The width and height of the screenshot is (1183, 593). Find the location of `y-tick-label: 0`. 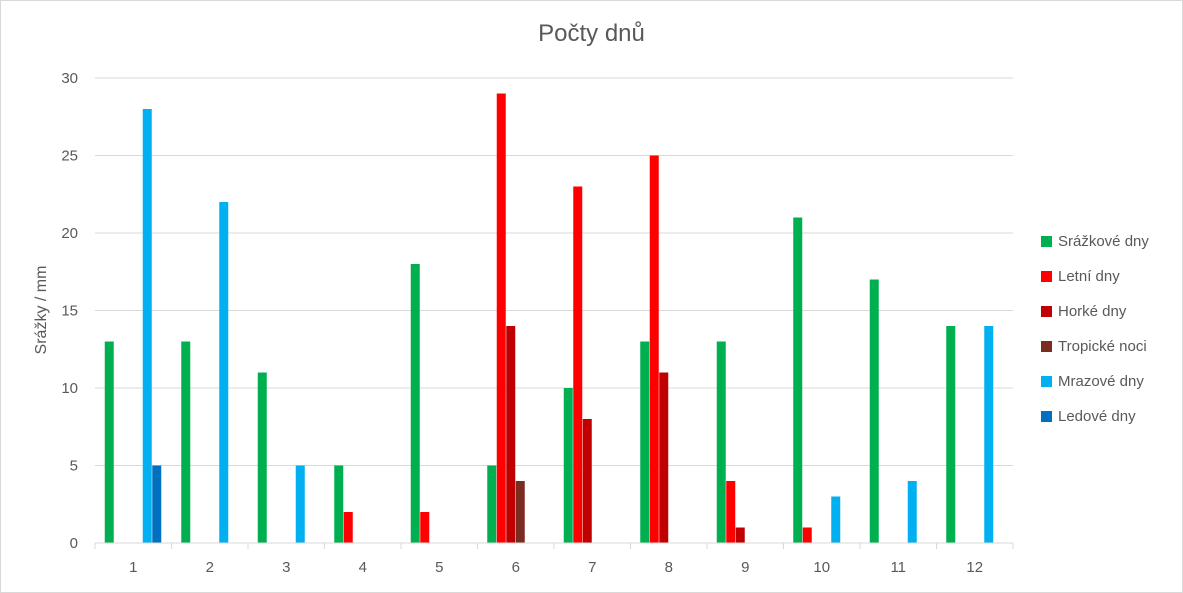

y-tick-label: 0 is located at coordinates (74, 543).